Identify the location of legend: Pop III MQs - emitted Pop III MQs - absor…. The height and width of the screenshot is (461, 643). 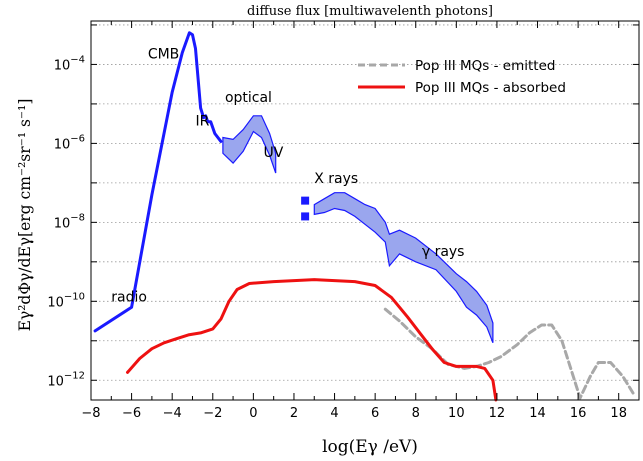
(462, 77).